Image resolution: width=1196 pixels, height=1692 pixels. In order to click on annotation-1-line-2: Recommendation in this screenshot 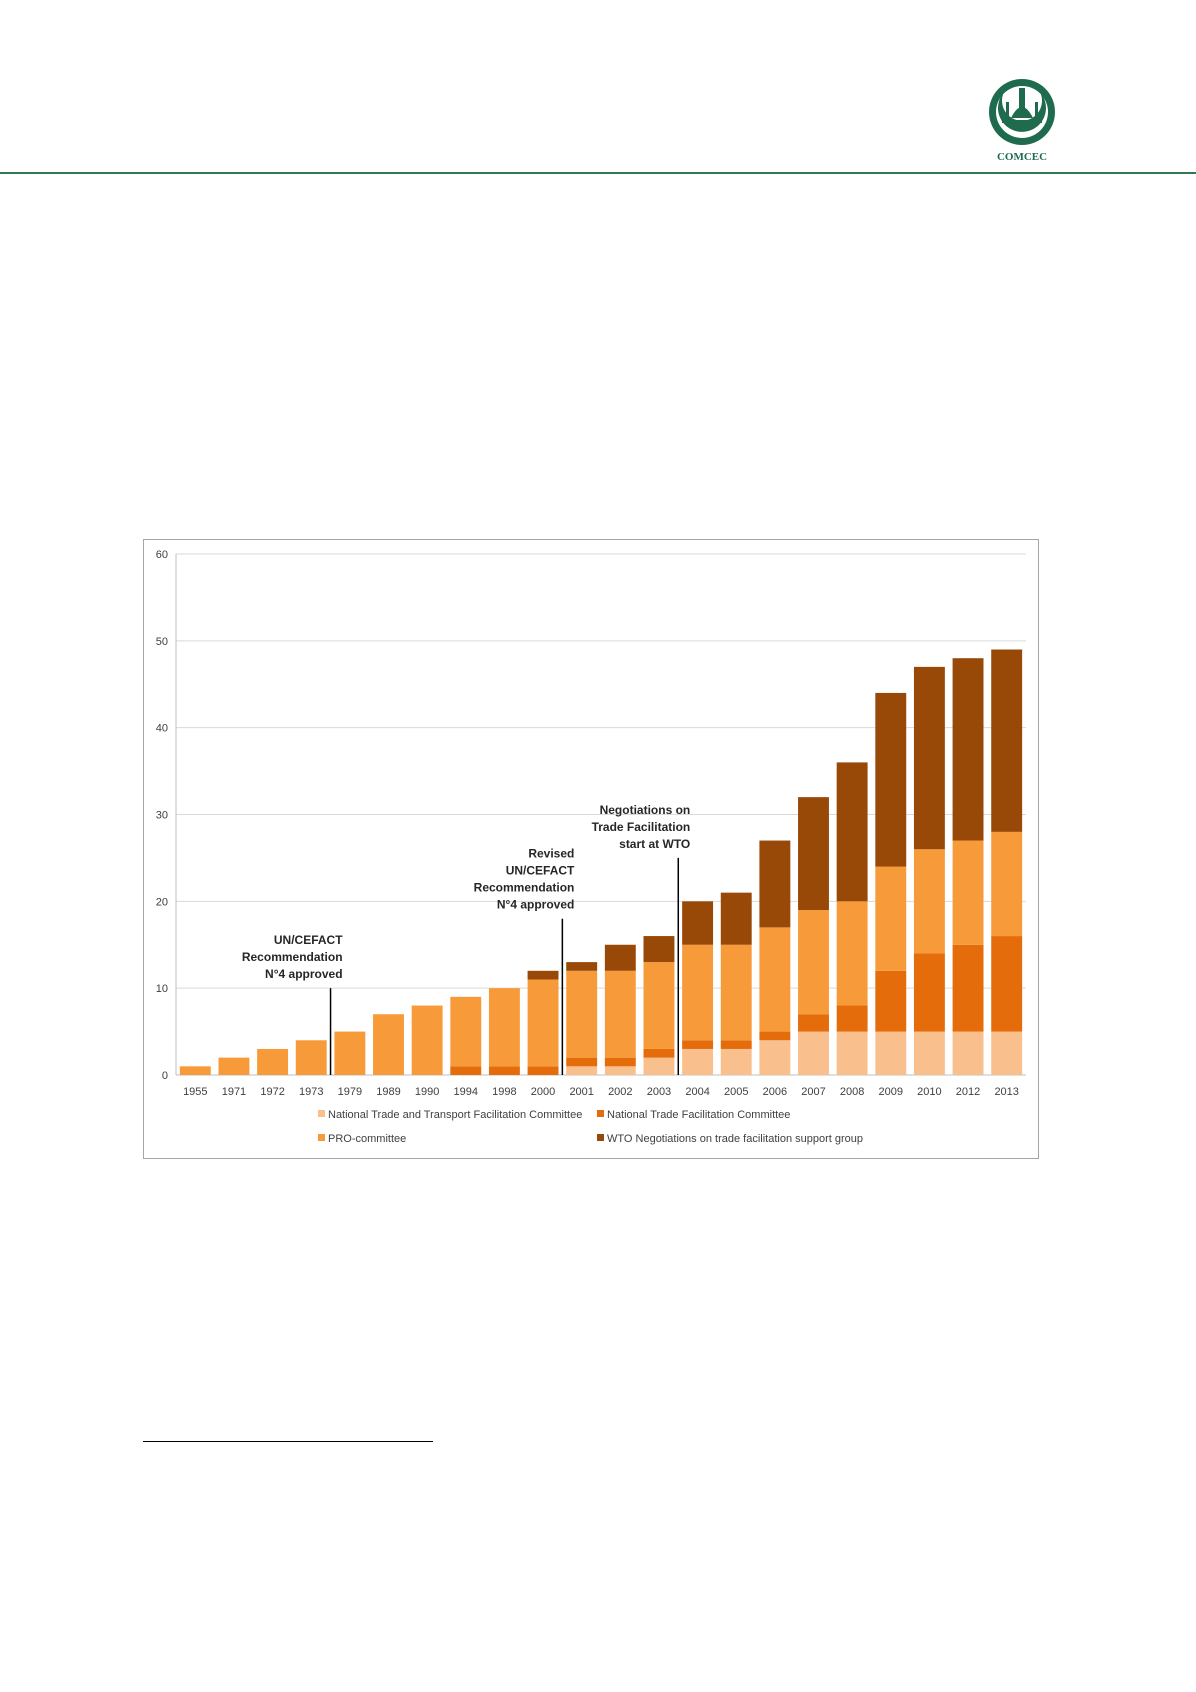, I will do `click(292, 957)`.